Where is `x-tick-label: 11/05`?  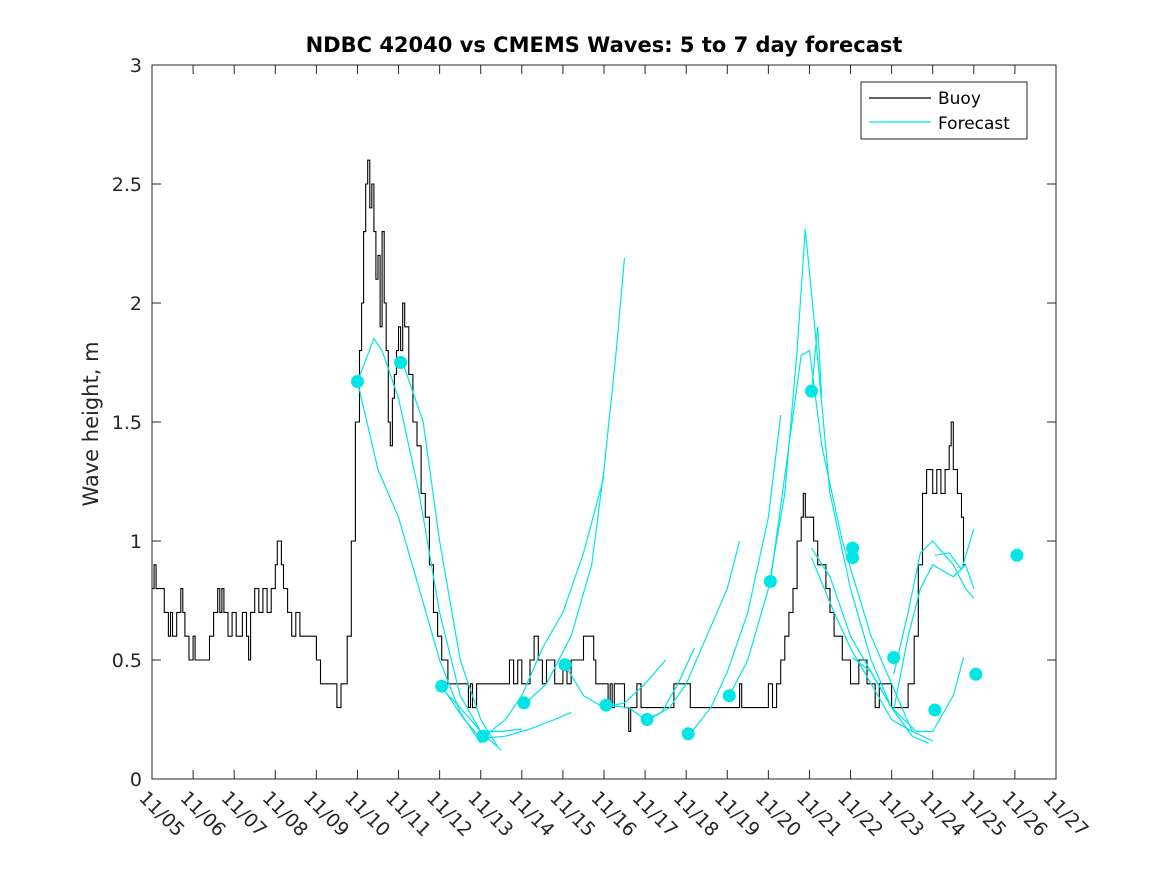
x-tick-label: 11/05 is located at coordinates (161, 814).